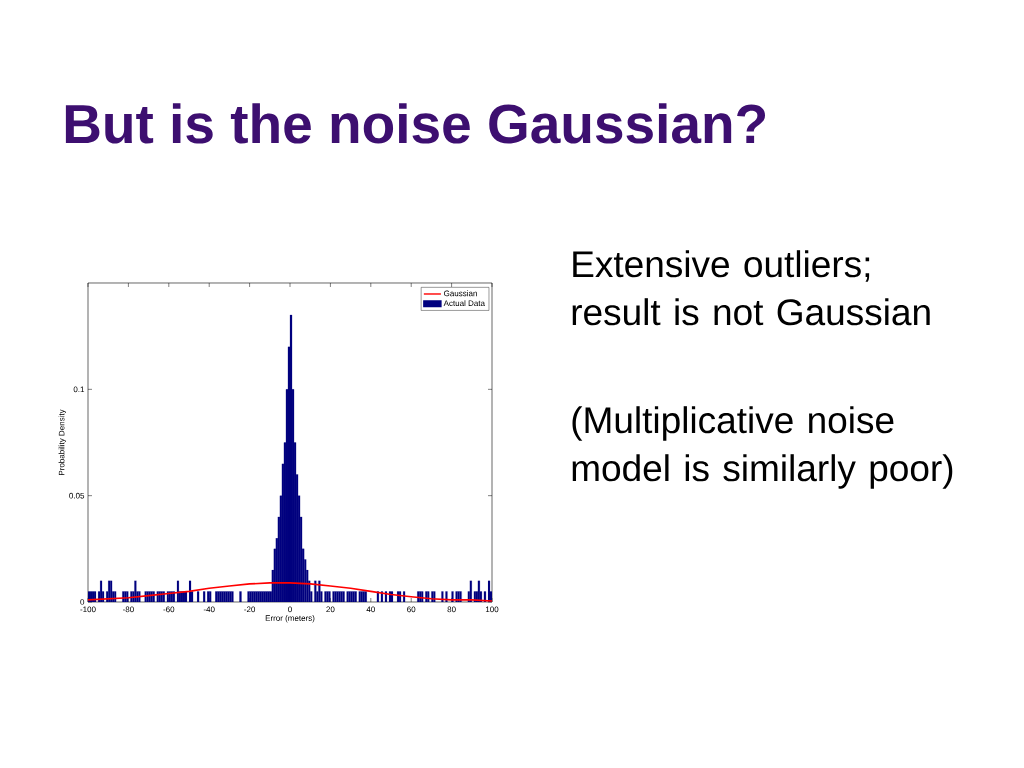 The width and height of the screenshot is (1024, 768). Describe the element at coordinates (290, 619) in the screenshot. I see `x-axis-title: Error (meters)` at that location.